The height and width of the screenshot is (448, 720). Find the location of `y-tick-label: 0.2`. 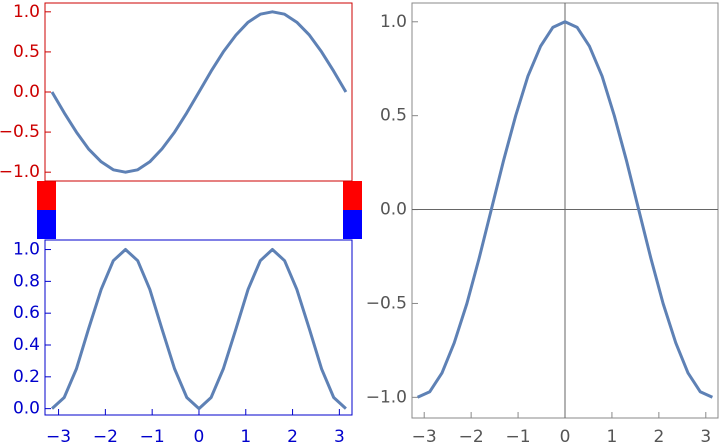

y-tick-label: 0.2 is located at coordinates (26, 377).